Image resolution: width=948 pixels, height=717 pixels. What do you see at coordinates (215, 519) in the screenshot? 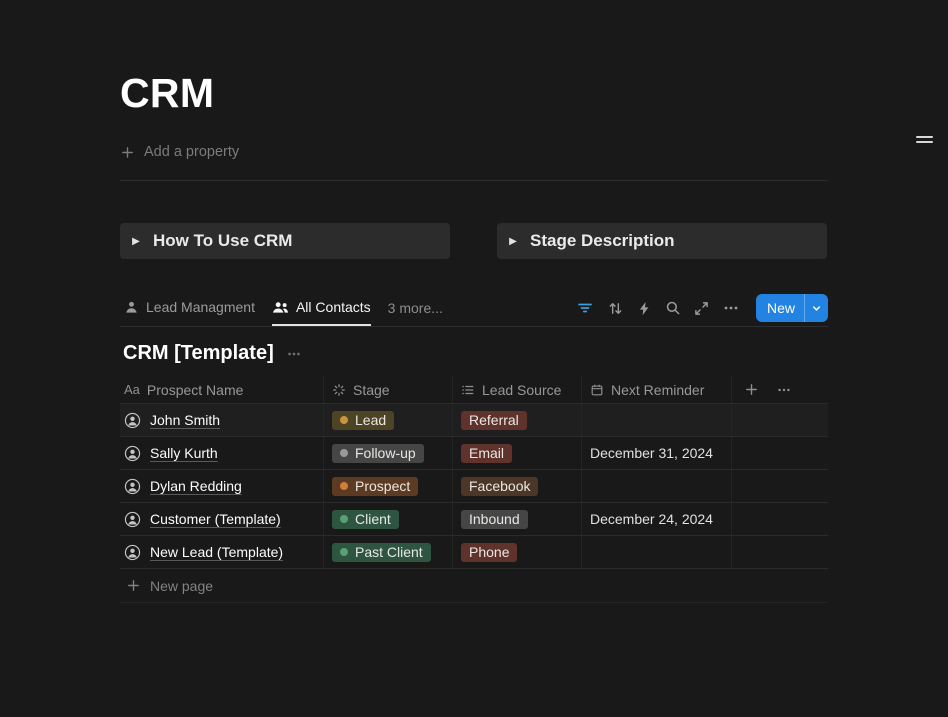
I see `prospect-name-link: Customer (Template)` at bounding box center [215, 519].